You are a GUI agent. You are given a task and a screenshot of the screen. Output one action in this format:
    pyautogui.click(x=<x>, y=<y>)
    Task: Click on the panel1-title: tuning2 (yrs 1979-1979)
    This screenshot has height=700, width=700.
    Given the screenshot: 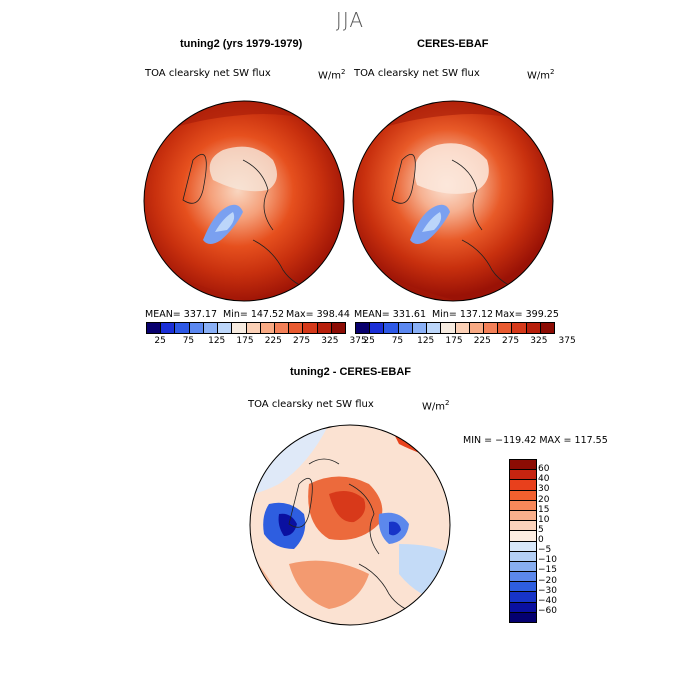 What is the action you would take?
    pyautogui.click(x=241, y=44)
    